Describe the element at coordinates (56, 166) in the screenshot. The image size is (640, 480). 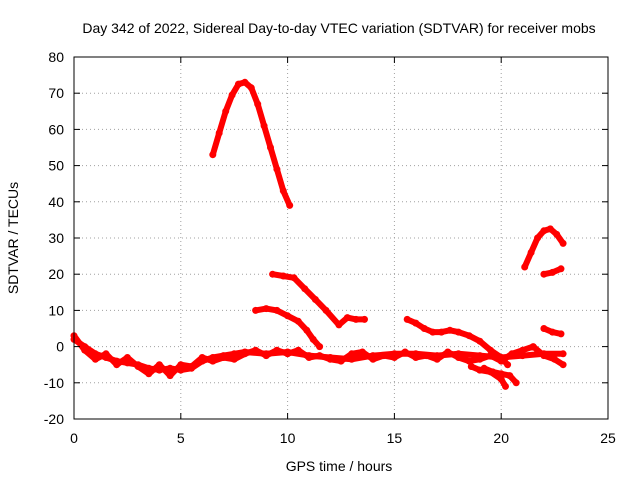
I see `y-tick-label: 50` at that location.